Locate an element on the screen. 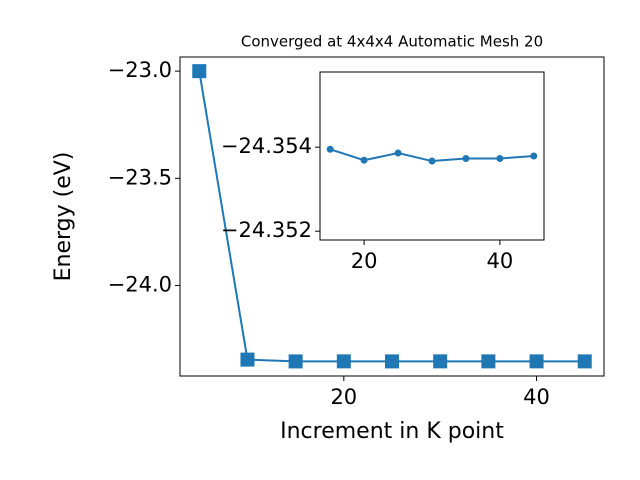 This screenshot has height=480, width=640. y-tick-label: −23.5 is located at coordinates (140, 177).